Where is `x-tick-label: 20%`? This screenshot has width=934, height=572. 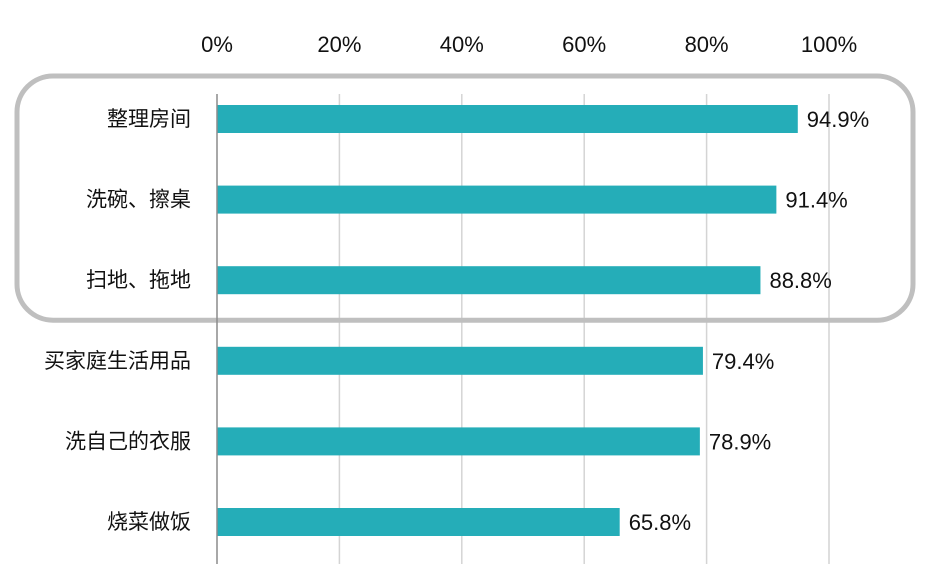 x-tick-label: 20% is located at coordinates (339, 44).